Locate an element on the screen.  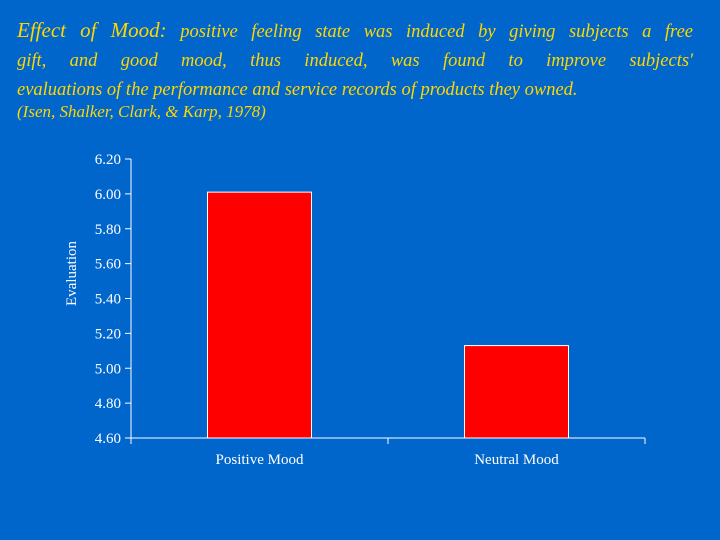
citation: (Isen, Shalker, Clark, & Karp, 1978) is located at coordinates (141, 111).